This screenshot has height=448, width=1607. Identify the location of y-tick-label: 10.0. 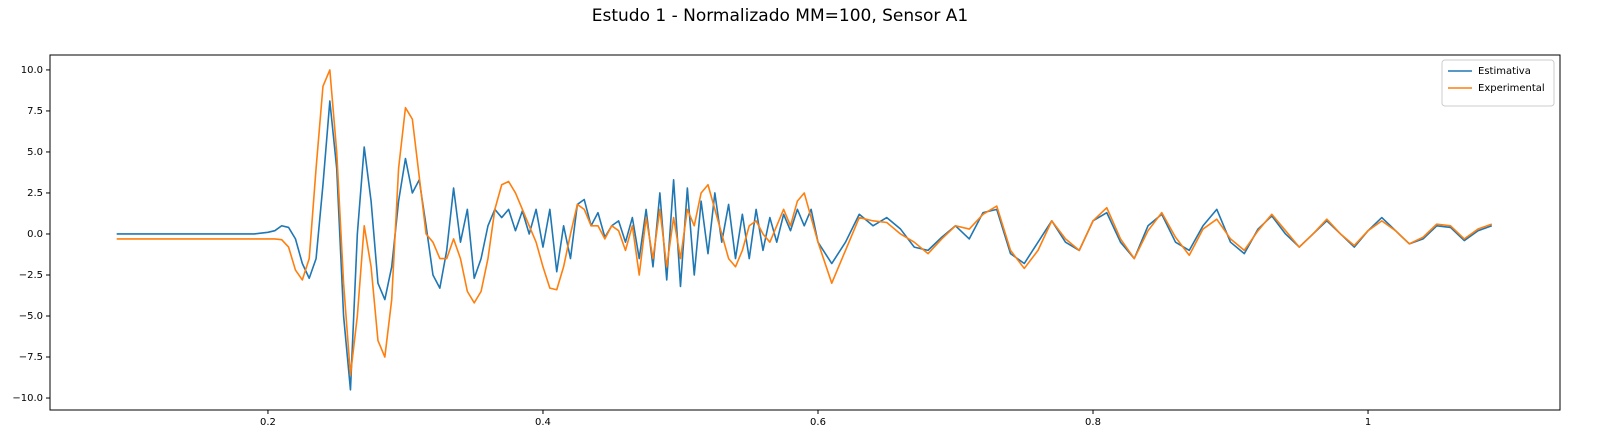
(32, 70).